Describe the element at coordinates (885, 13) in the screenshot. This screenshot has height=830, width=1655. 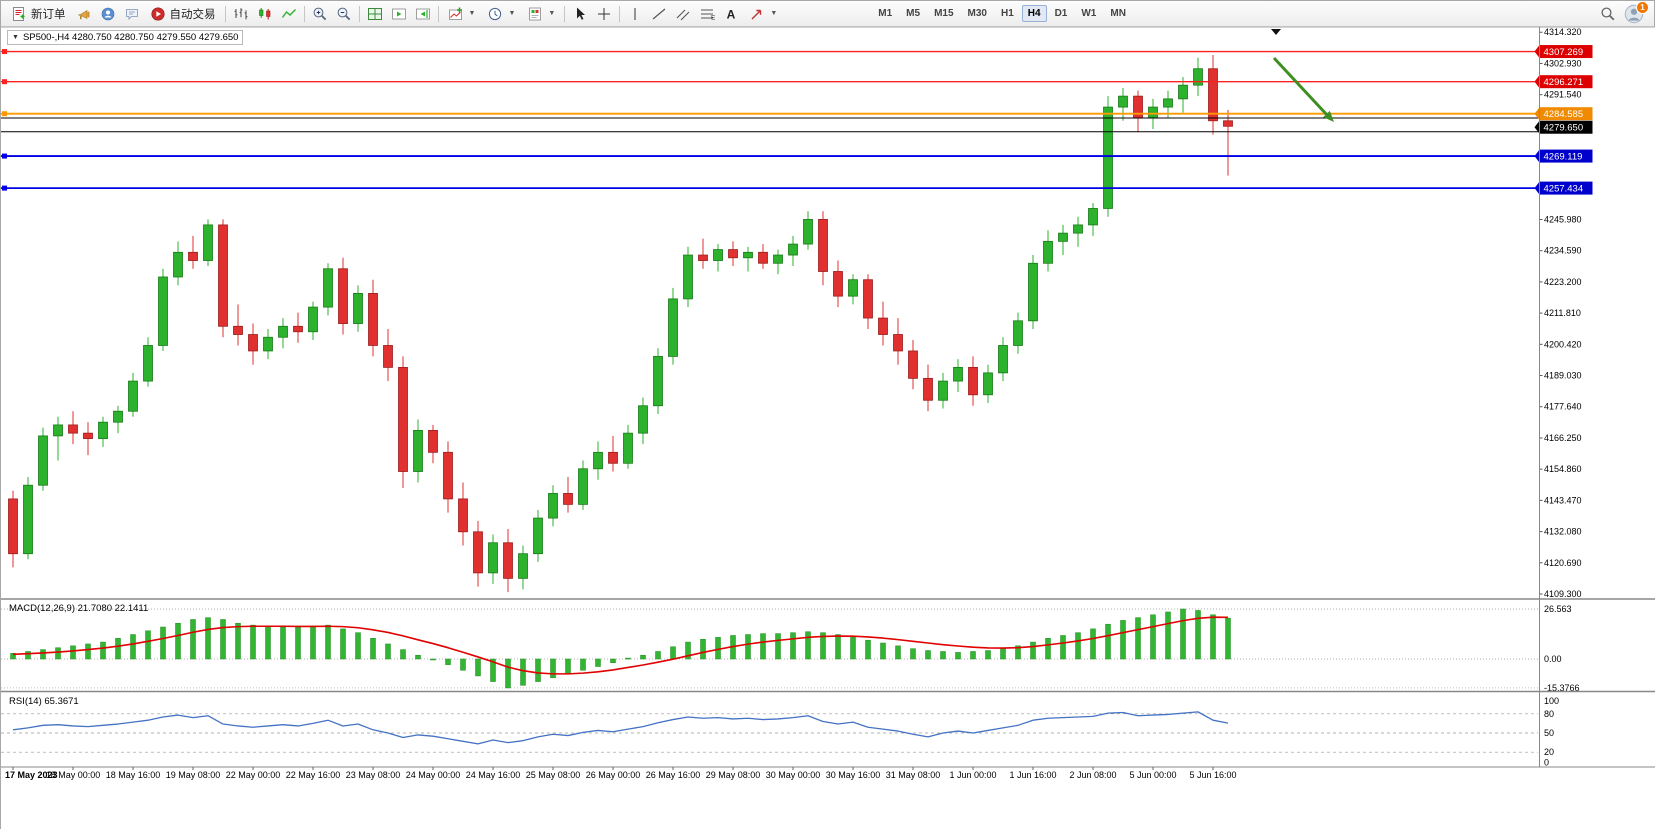
I see `timeframe-M1: M1` at that location.